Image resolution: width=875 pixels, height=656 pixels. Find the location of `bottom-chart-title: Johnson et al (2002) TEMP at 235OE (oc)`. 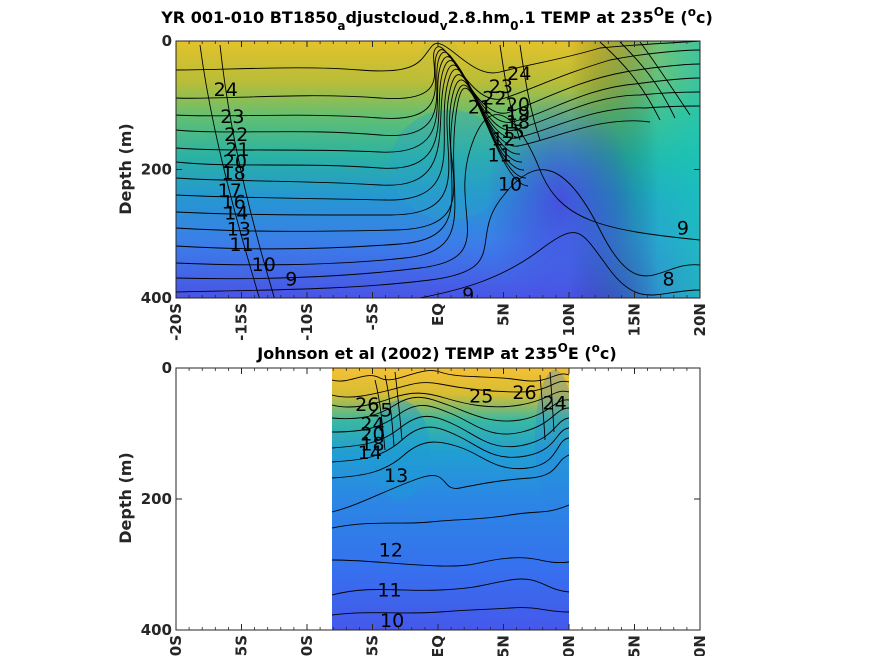

bottom-chart-title: Johnson et al (2002) TEMP at 235OE (oc) is located at coordinates (436, 352).